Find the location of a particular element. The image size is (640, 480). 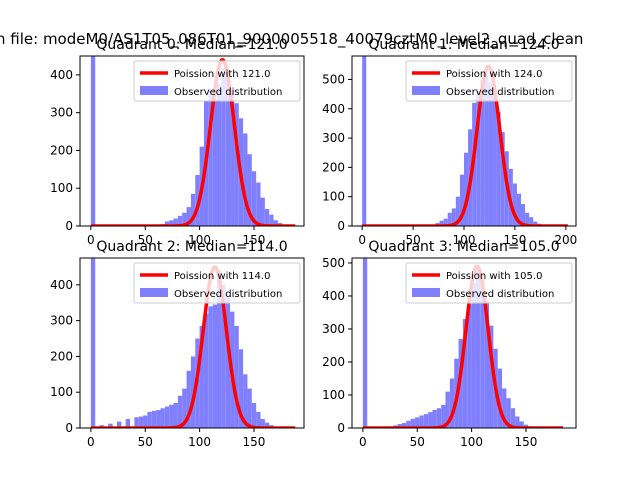

legend-poisson-label: Poission with 105.0 is located at coordinates (494, 276).